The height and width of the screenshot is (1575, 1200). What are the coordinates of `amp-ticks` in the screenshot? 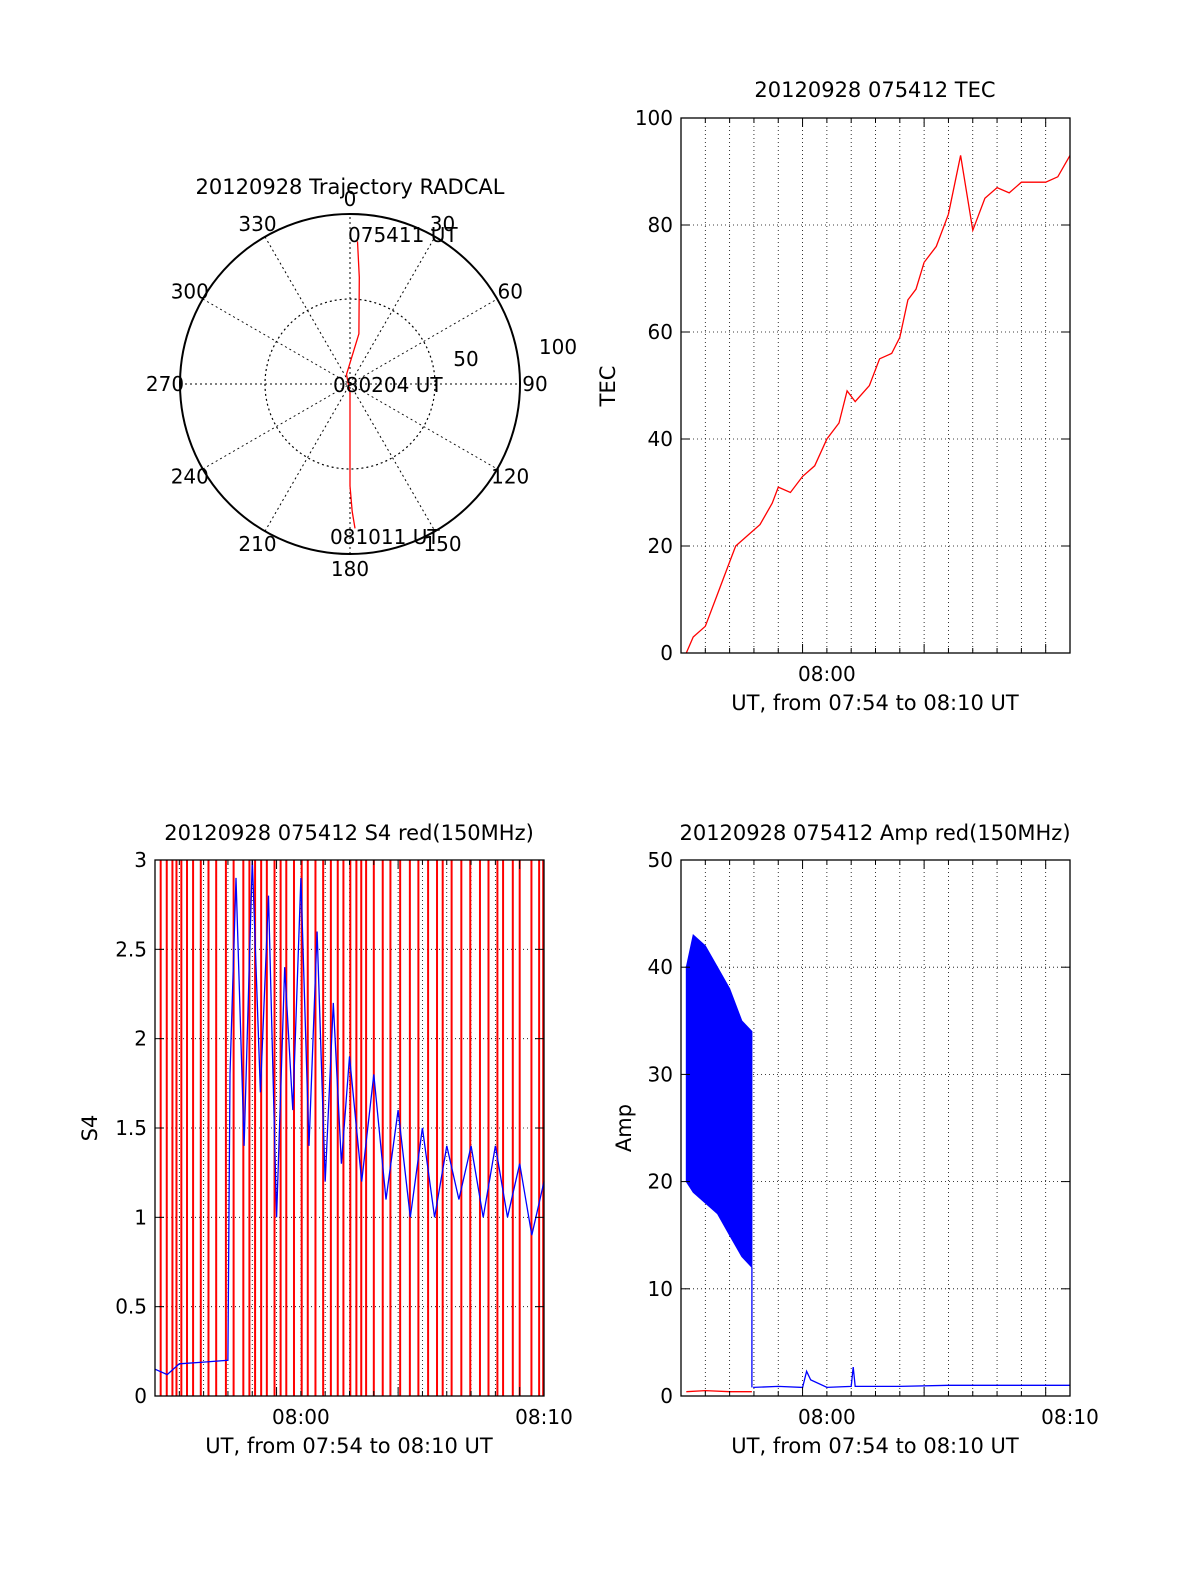 It's located at (875, 1128).